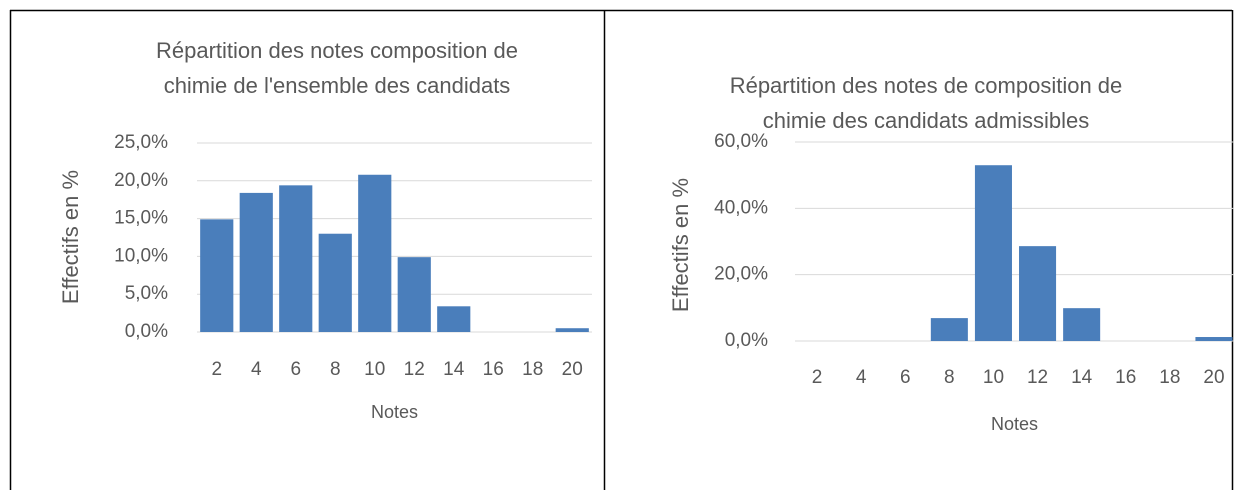  I want to click on chart-title: Répartition des notes composition de, so click(337, 50).